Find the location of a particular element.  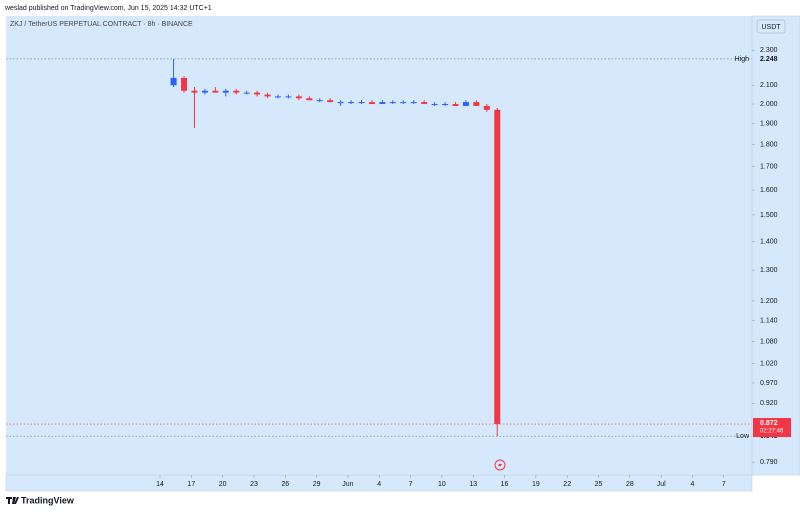

x-tick-label: Jun is located at coordinates (347, 484).